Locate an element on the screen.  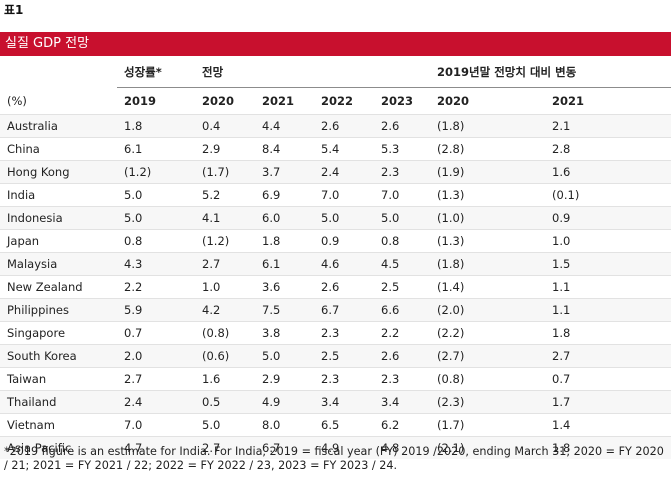
group-header-forecast: 전망 is located at coordinates (313, 72).